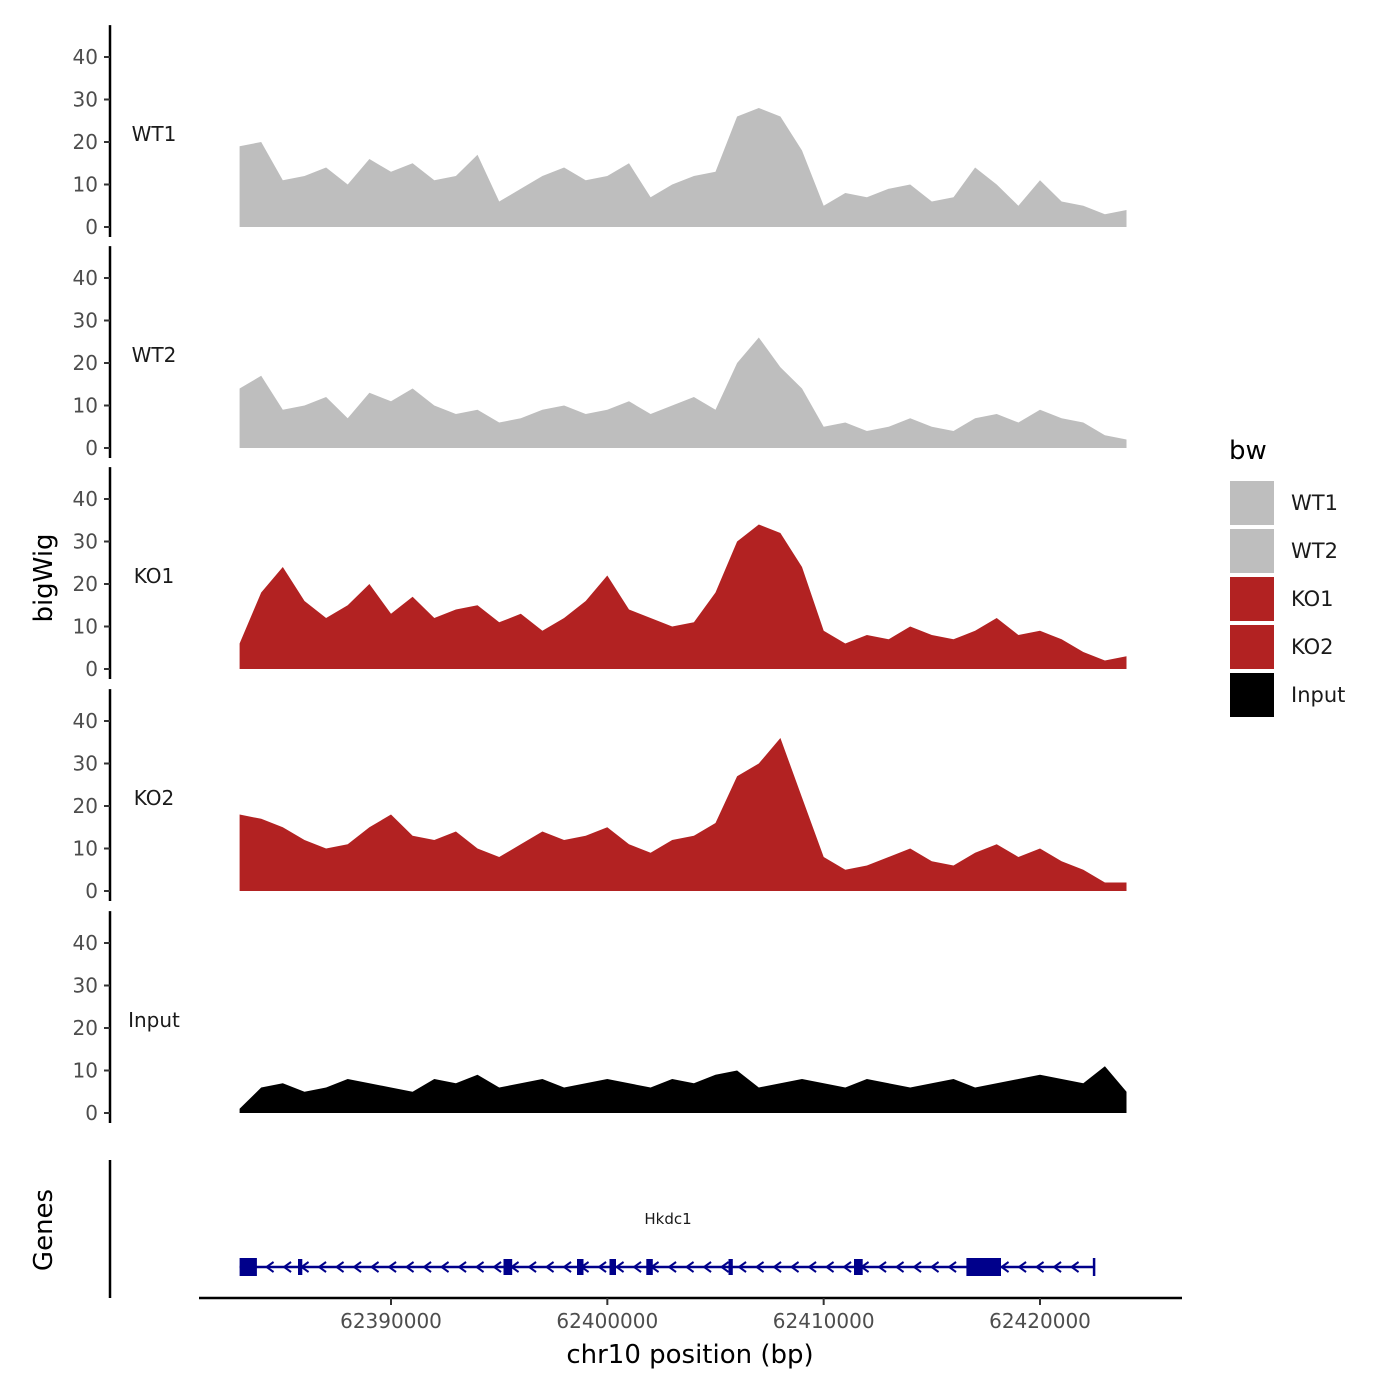 The image size is (1400, 1400). Describe the element at coordinates (1312, 647) in the screenshot. I see `legend-label-ko2: KO2` at that location.